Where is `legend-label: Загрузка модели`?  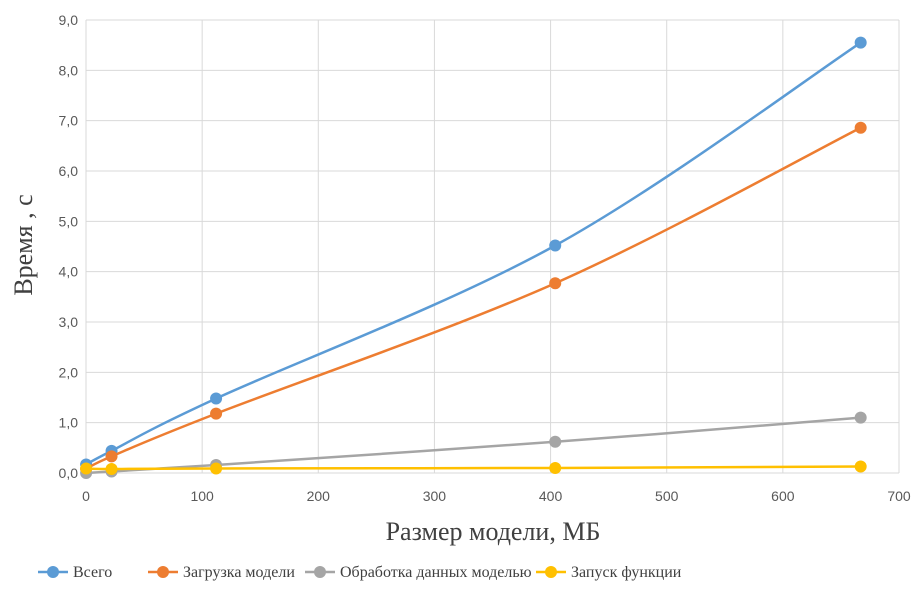
legend-label: Загрузка модели is located at coordinates (239, 572).